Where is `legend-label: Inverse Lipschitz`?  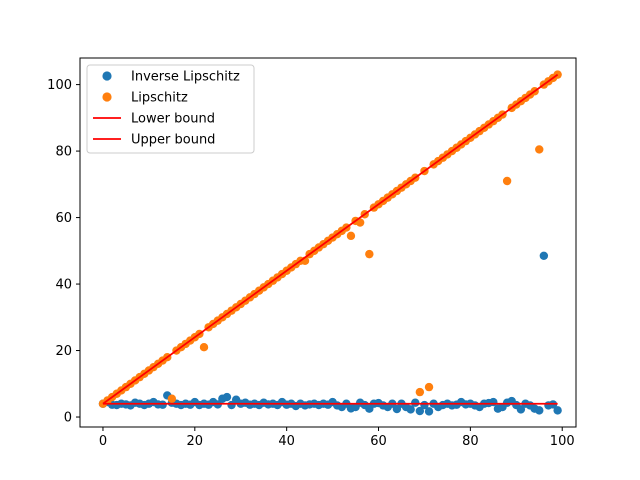 legend-label: Inverse Lipschitz is located at coordinates (185, 77).